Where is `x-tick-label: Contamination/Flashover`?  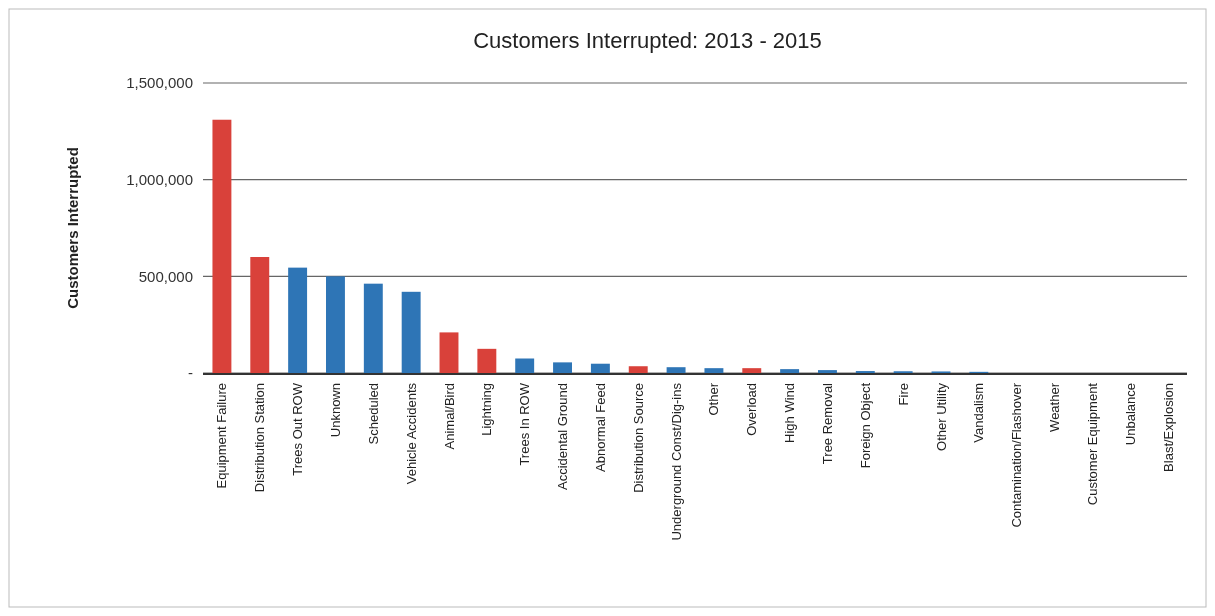 x-tick-label: Contamination/Flashover is located at coordinates (1017, 455).